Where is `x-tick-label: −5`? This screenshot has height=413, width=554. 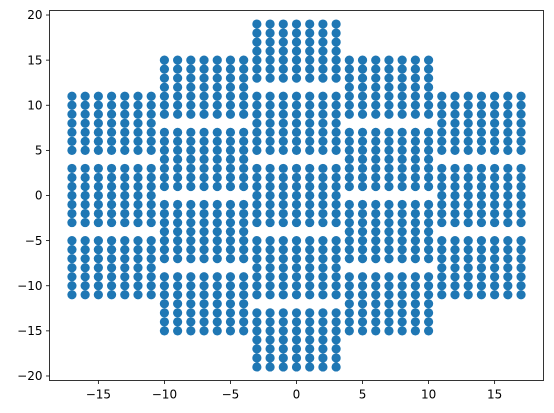 x-tick-label: −5 is located at coordinates (231, 395).